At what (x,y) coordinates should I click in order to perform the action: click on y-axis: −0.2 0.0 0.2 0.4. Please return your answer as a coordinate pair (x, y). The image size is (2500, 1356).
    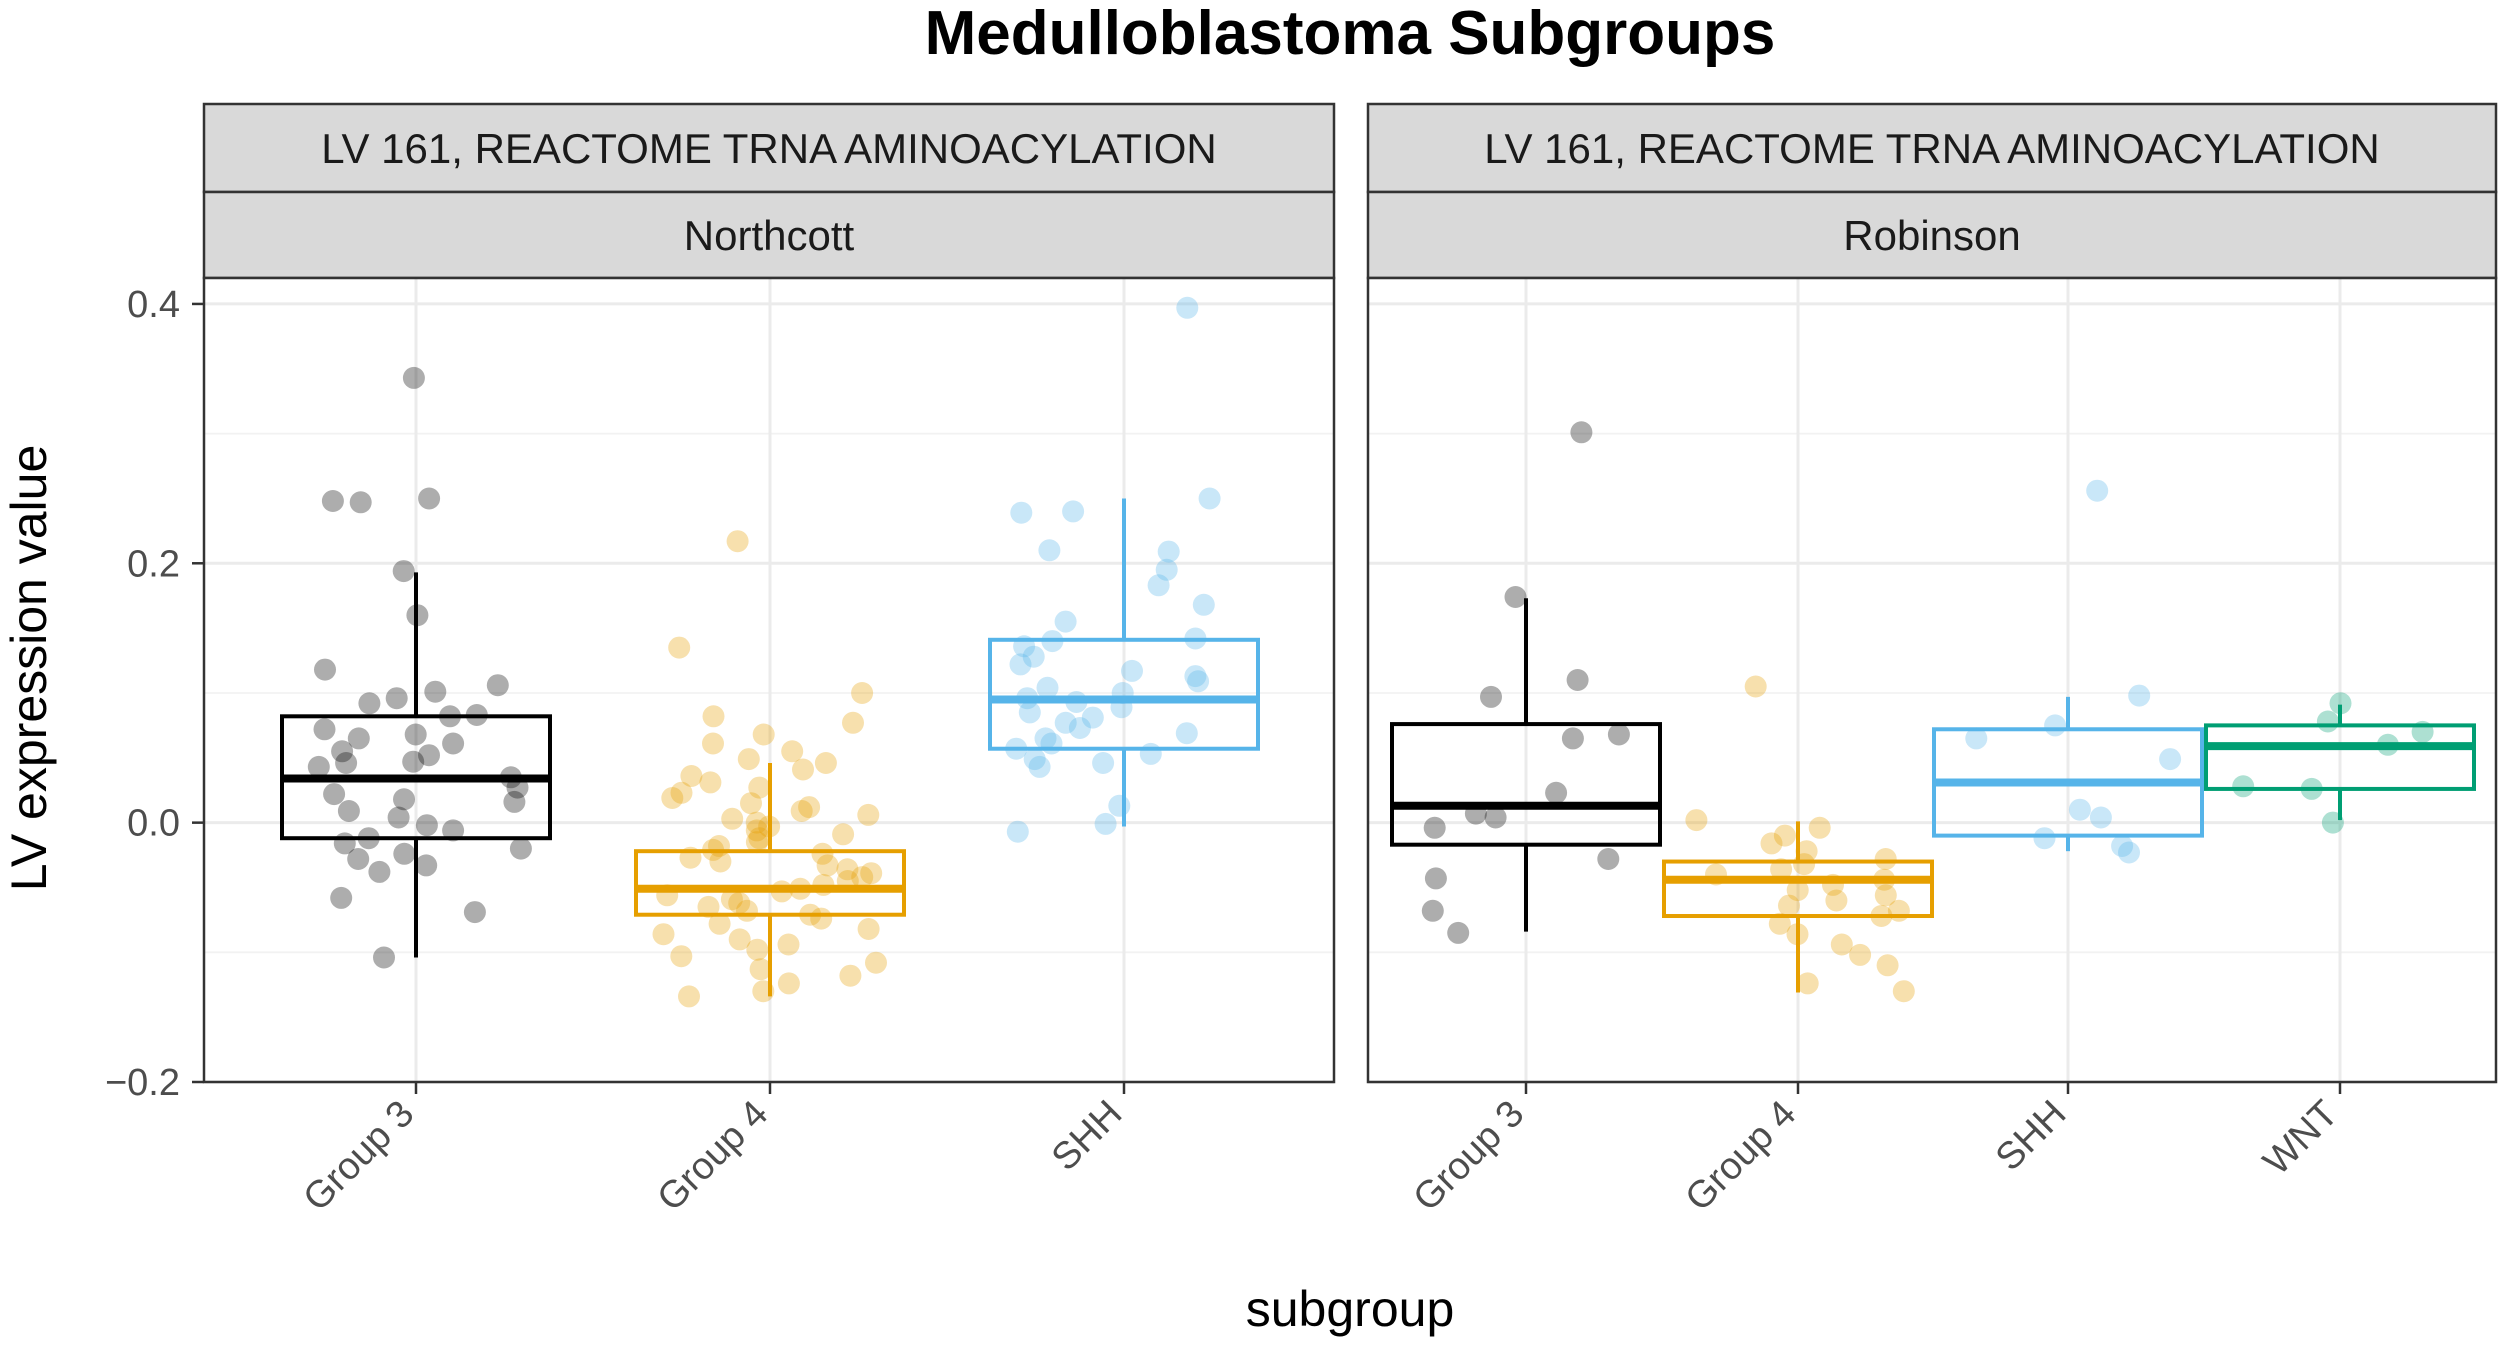
    Looking at the image, I should click on (154, 694).